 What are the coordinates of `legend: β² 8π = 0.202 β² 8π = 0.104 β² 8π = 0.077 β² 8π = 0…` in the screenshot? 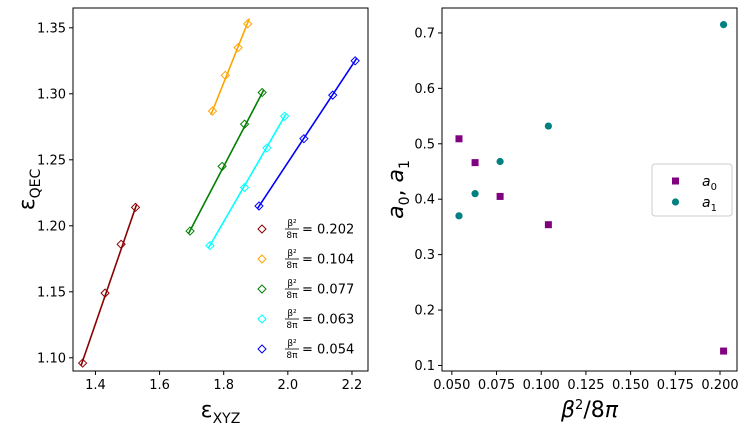 It's located at (305, 290).